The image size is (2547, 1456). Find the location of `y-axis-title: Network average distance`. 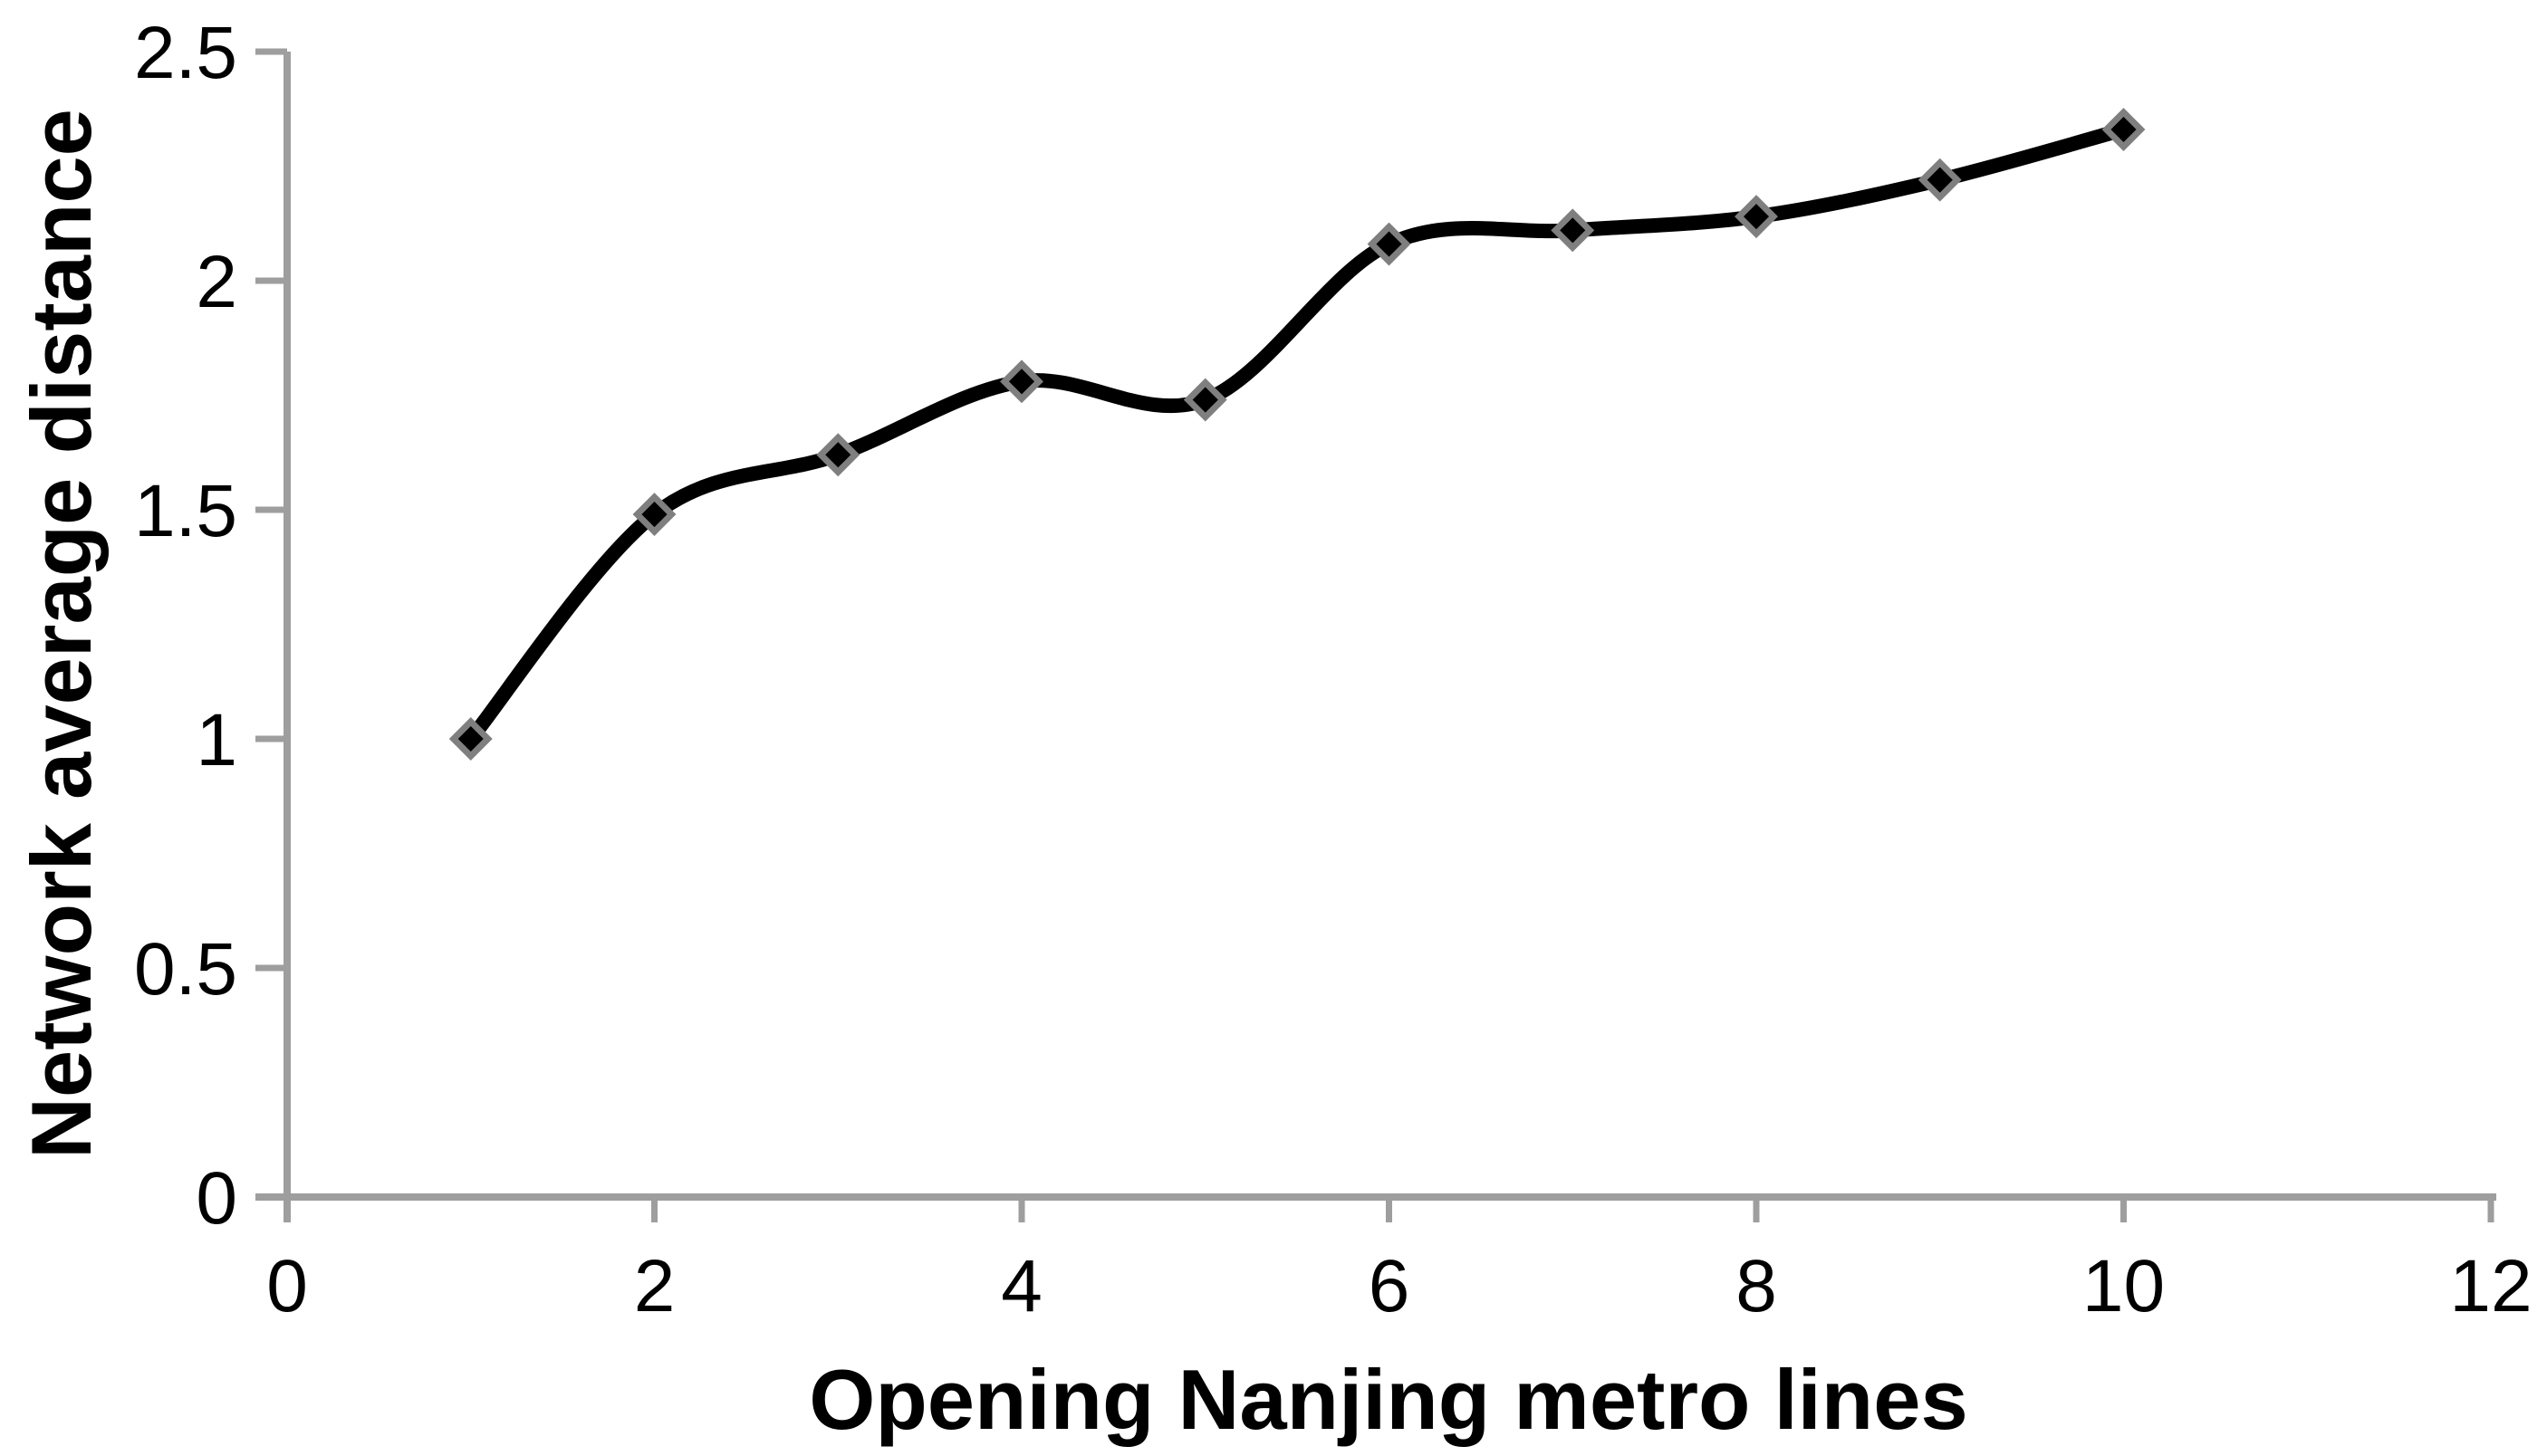

y-axis-title: Network average distance is located at coordinates (61, 634).